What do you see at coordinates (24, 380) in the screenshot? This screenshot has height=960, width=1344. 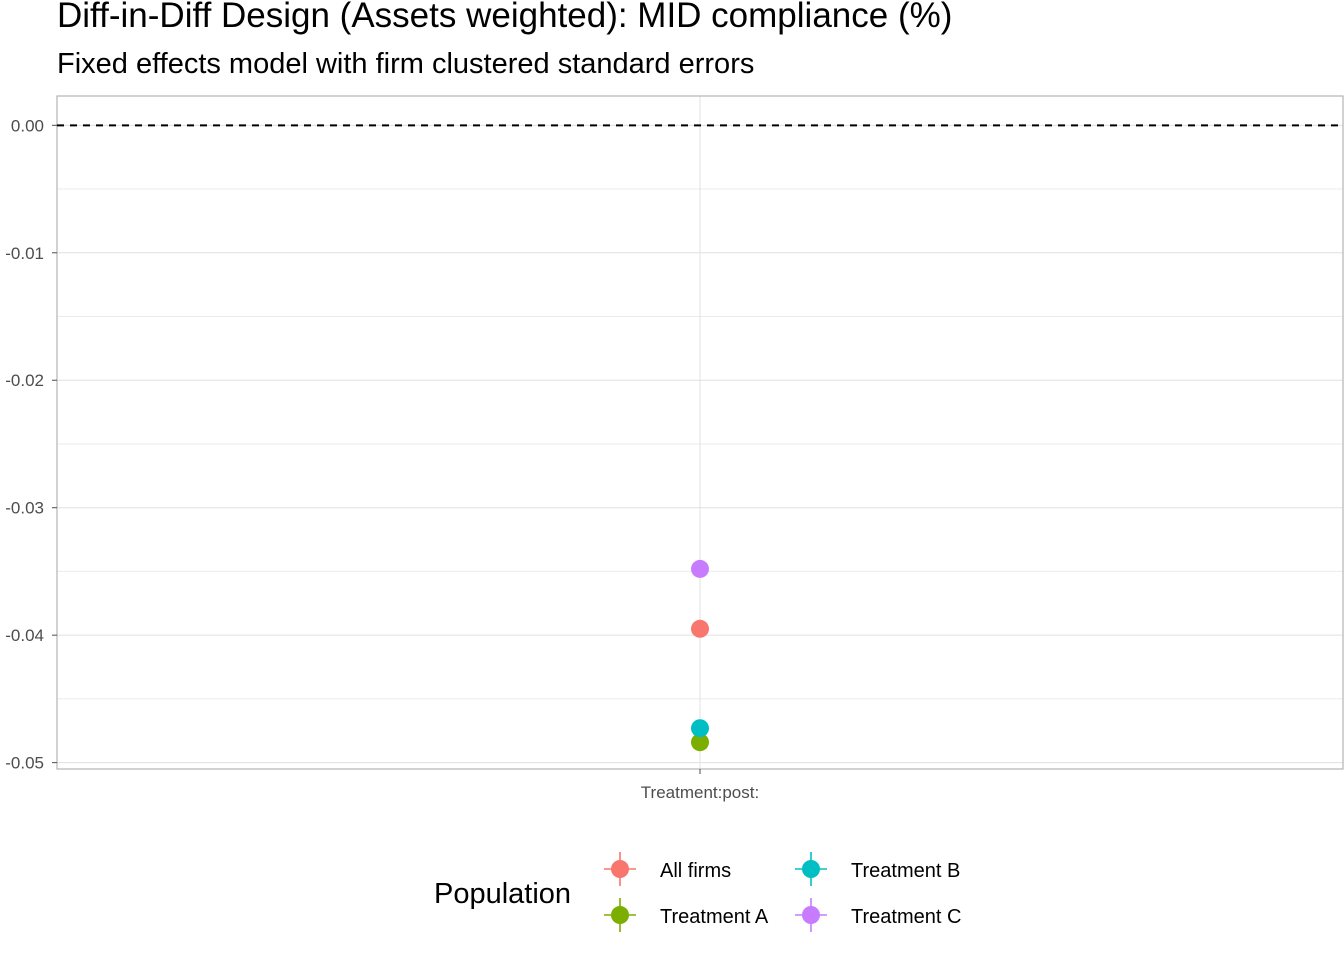 I see `y-tick-label: -0.02` at bounding box center [24, 380].